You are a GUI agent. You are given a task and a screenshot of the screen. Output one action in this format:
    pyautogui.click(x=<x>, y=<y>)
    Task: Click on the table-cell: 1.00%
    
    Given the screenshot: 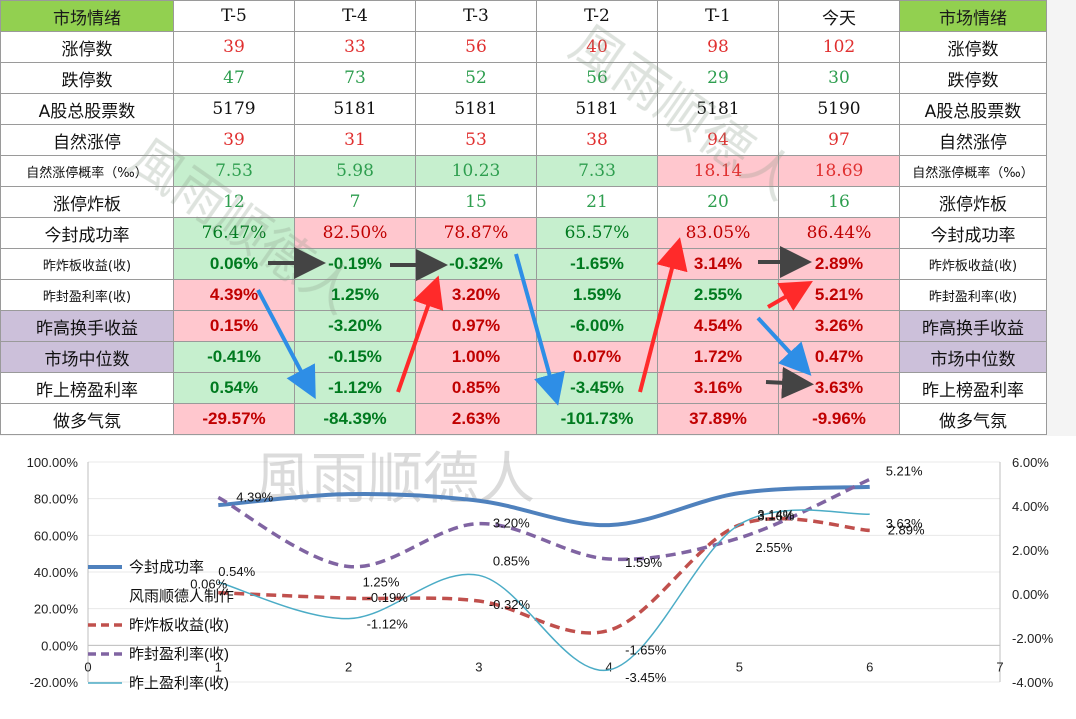 What is the action you would take?
    pyautogui.click(x=476, y=357)
    